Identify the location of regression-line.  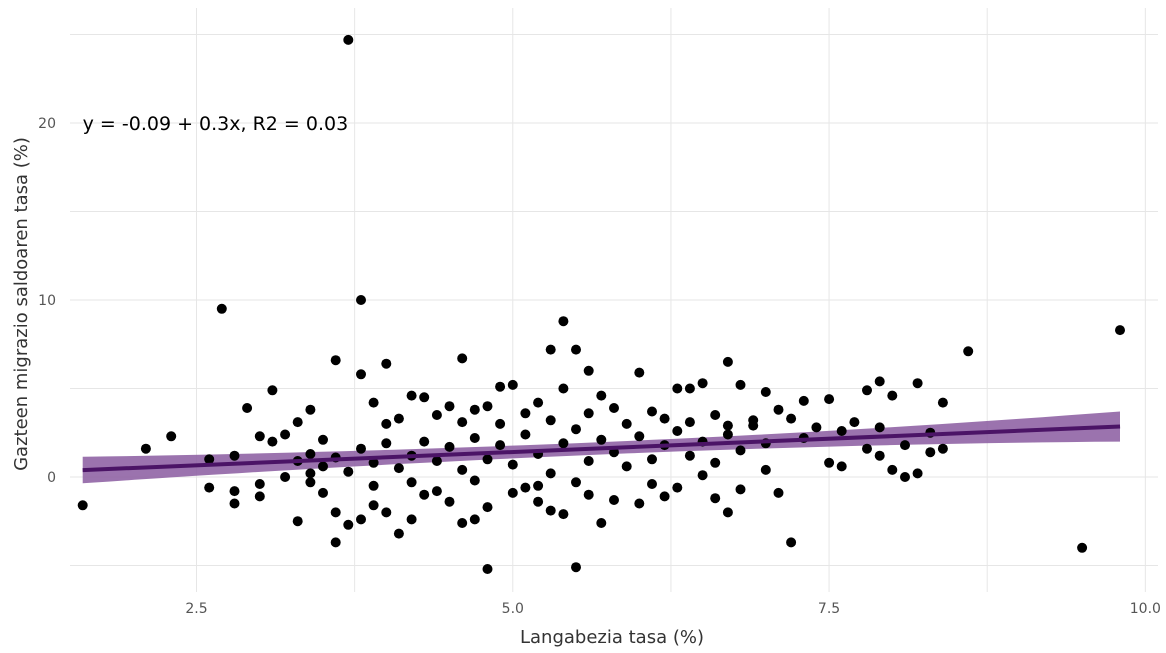
(601, 448).